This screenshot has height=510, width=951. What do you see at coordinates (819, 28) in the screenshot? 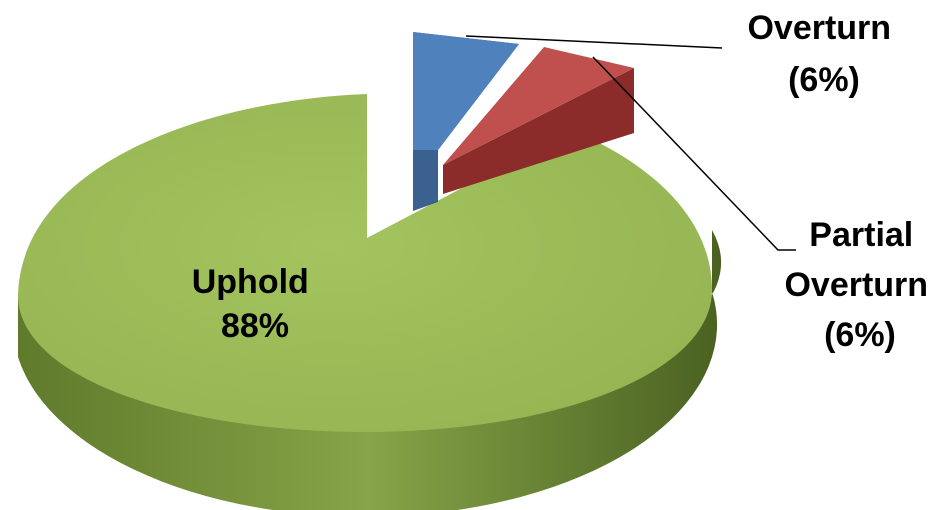
I see `overturn-label-name: Overturn` at bounding box center [819, 28].